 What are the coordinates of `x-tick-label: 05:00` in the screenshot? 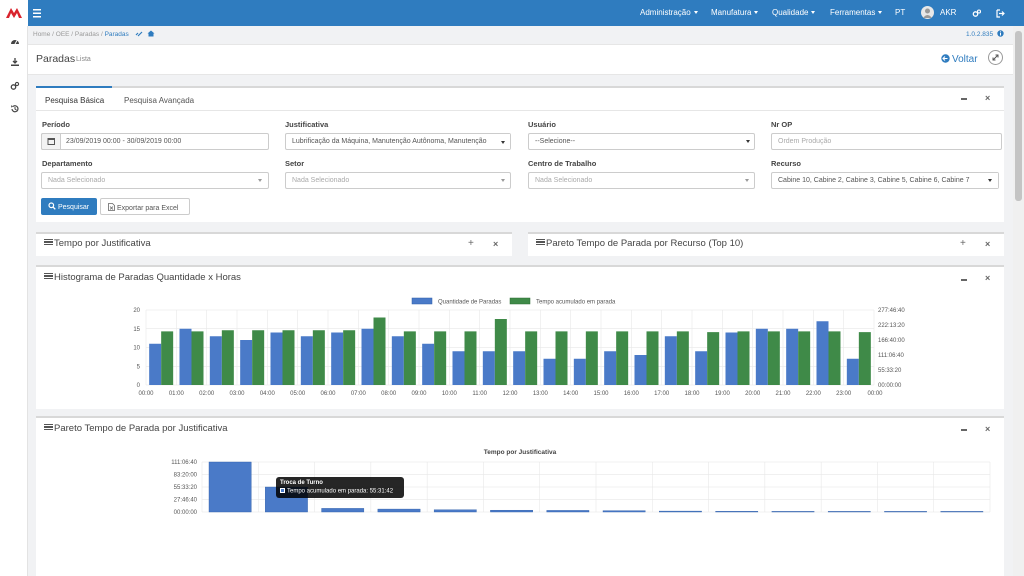 It's located at (298, 394).